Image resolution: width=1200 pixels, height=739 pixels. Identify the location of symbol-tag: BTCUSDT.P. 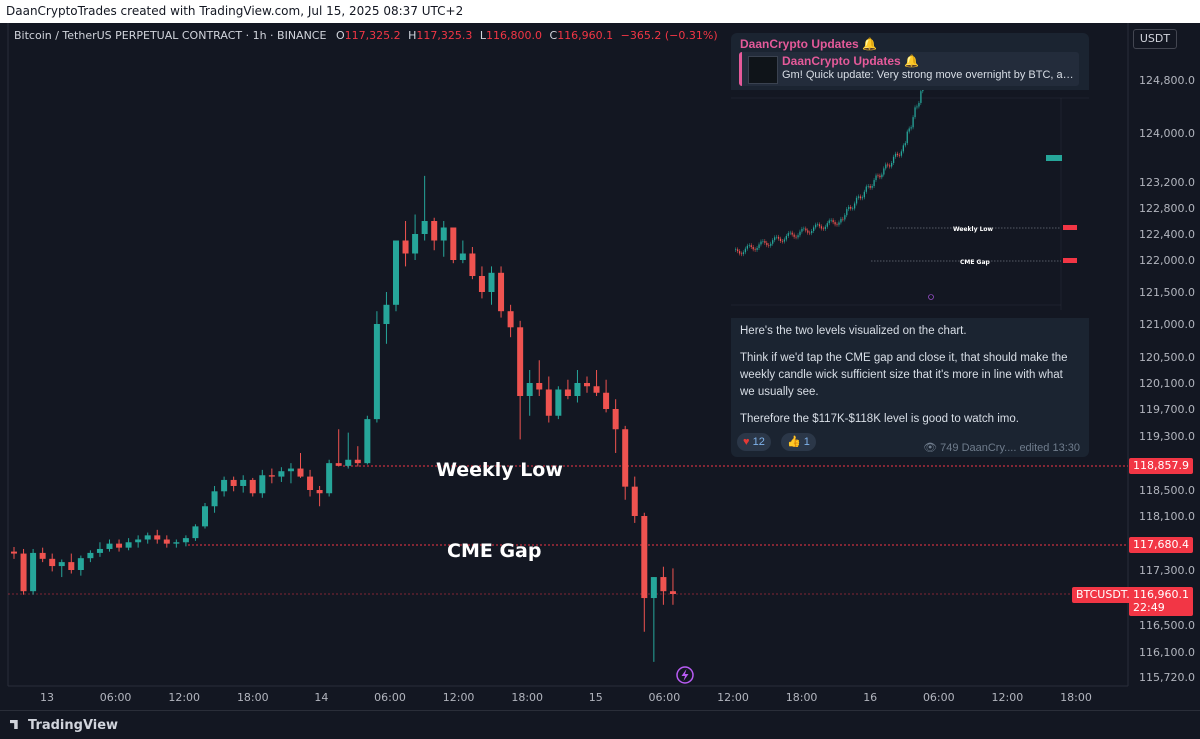
(1106, 595).